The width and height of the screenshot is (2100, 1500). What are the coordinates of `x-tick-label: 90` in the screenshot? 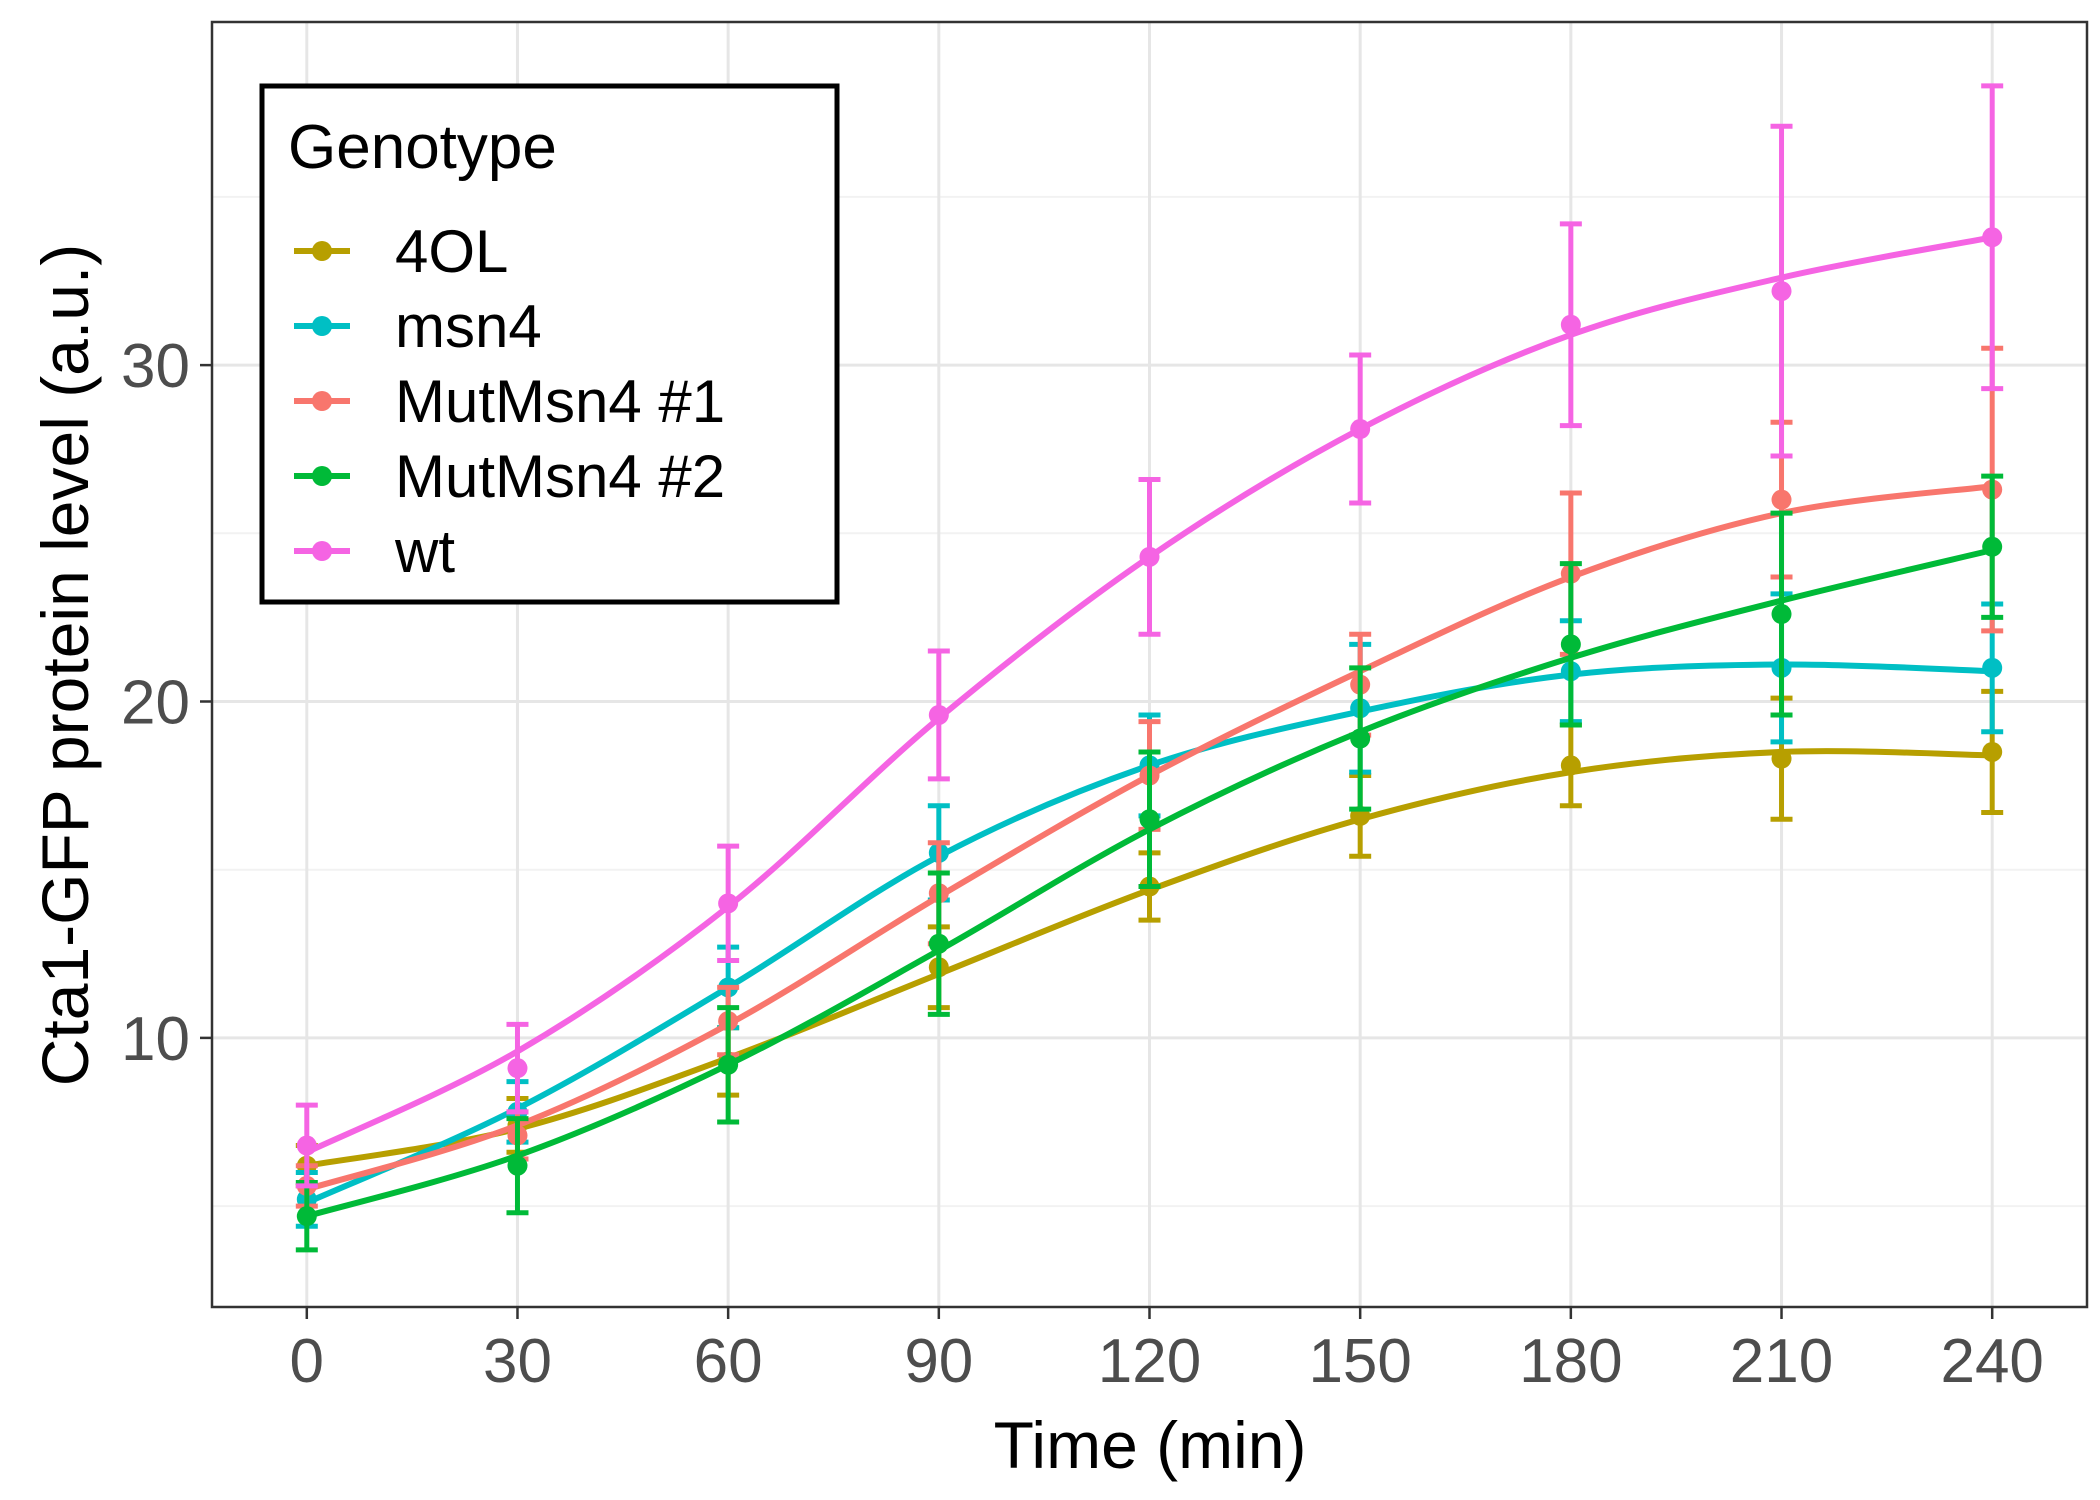 It's located at (938, 1361).